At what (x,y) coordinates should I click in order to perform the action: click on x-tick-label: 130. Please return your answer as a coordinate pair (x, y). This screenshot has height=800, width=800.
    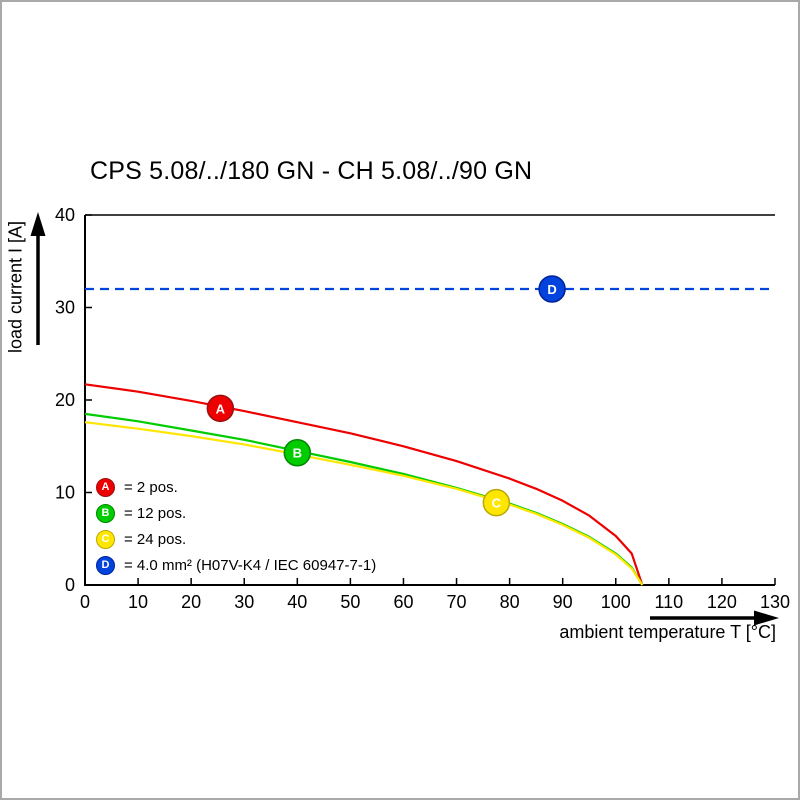
    Looking at the image, I should click on (775, 602).